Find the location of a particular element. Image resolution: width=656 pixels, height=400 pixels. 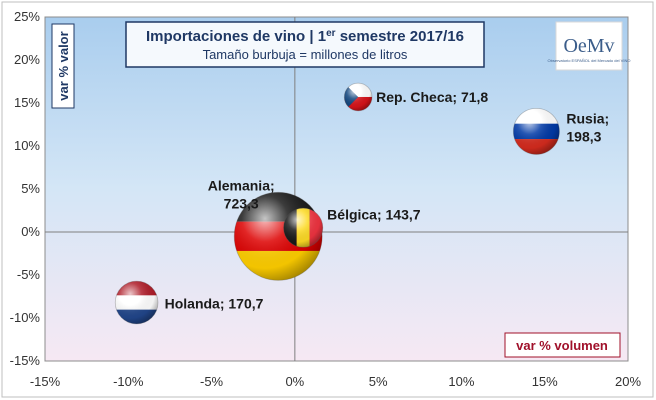

chart-subtitle: Tamaño burbuja = millones de litros is located at coordinates (305, 54).